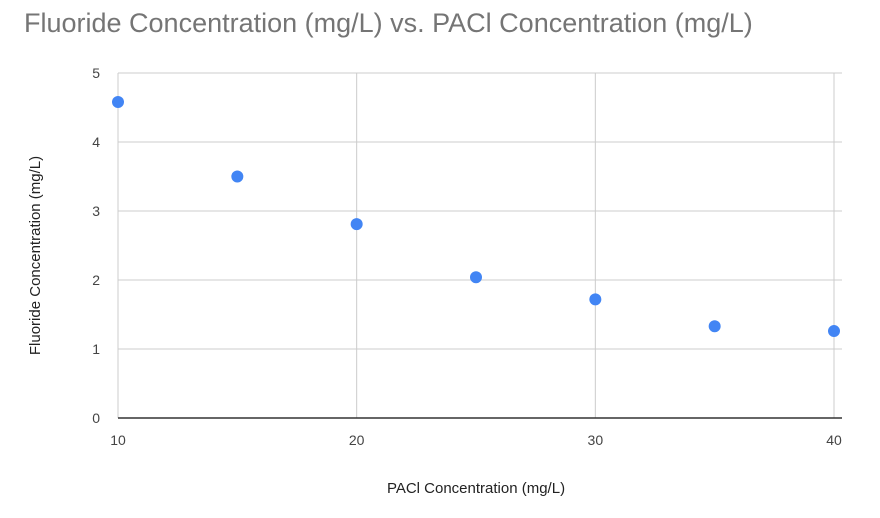 This screenshot has width=880, height=518. What do you see at coordinates (357, 440) in the screenshot?
I see `x-tick-label: 20` at bounding box center [357, 440].